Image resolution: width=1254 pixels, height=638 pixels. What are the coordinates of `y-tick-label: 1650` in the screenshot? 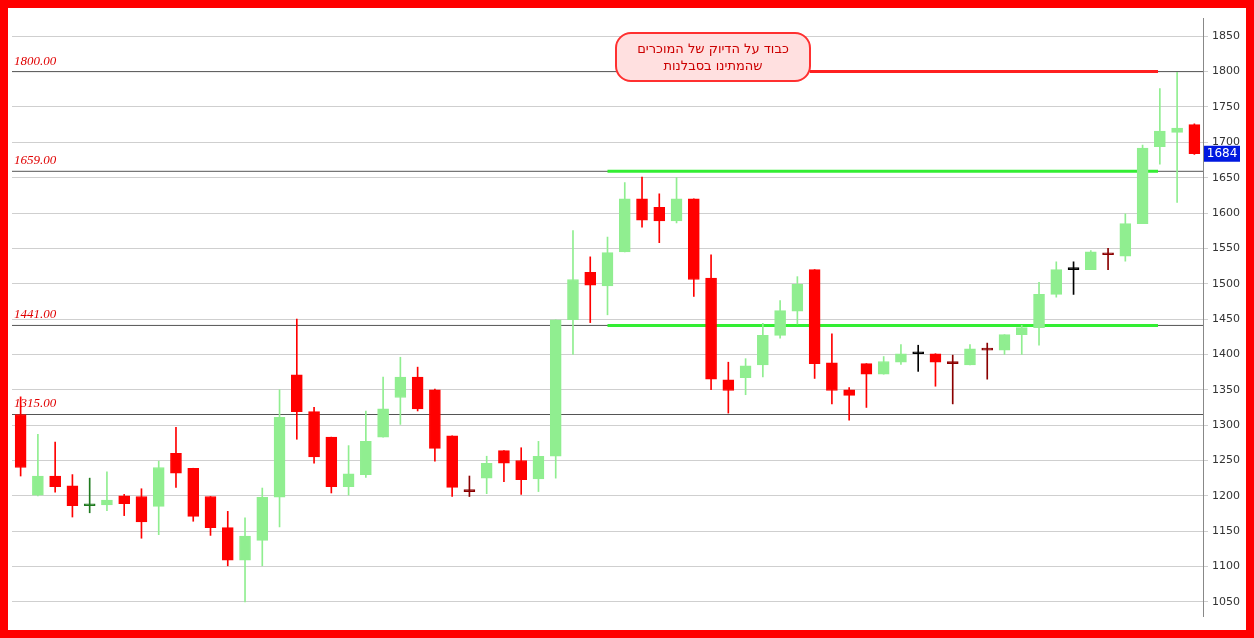 It's located at (1226, 177).